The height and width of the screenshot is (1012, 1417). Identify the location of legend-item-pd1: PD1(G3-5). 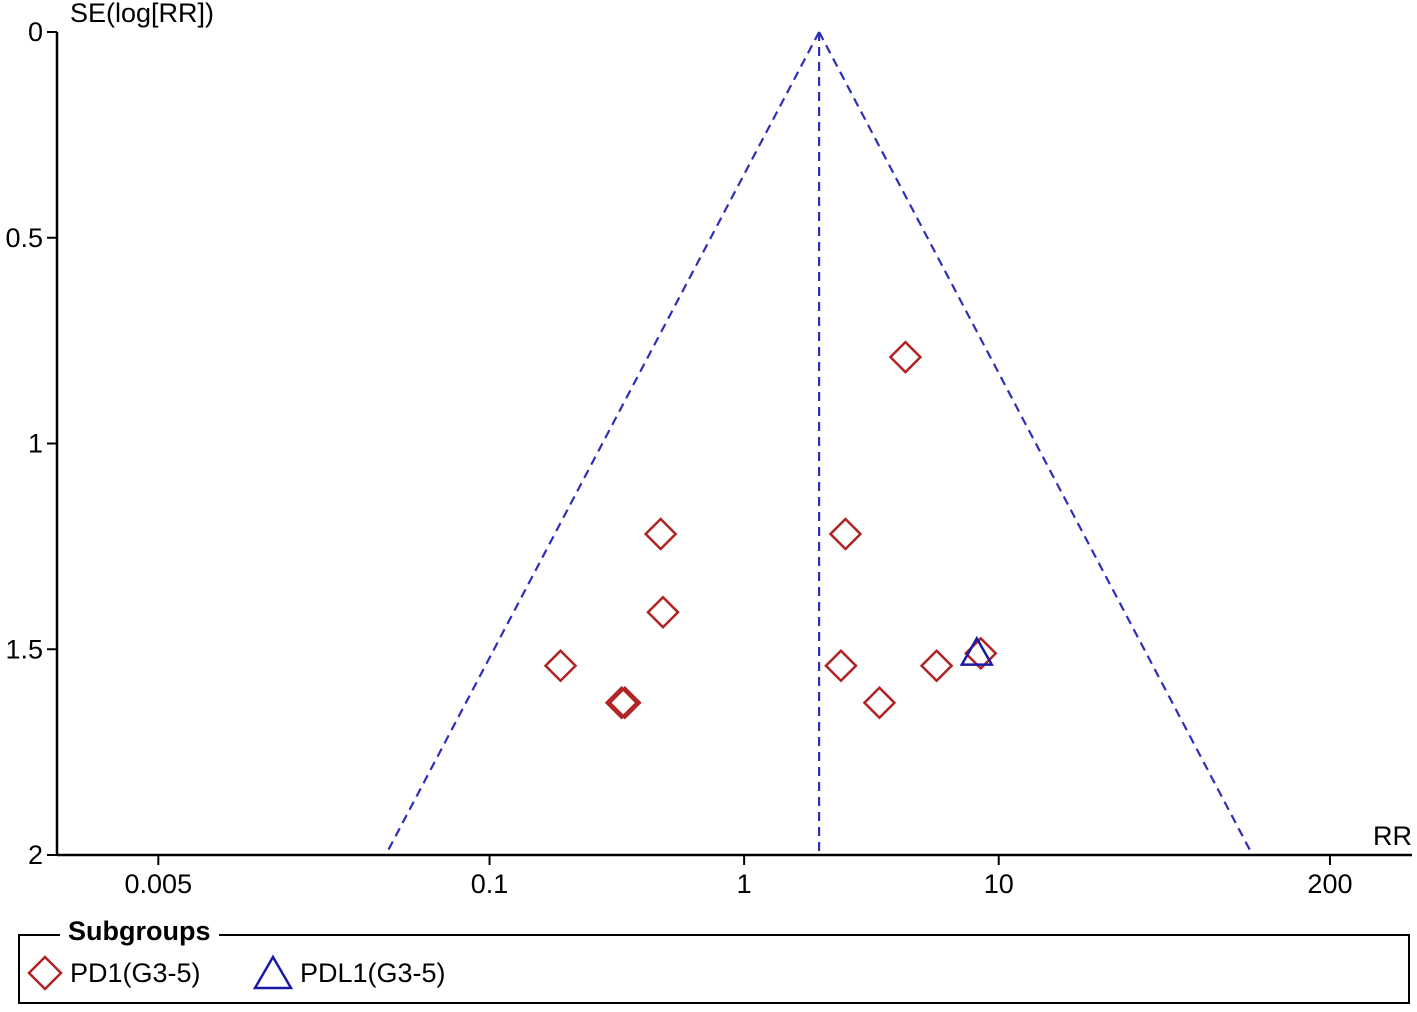
(113, 973).